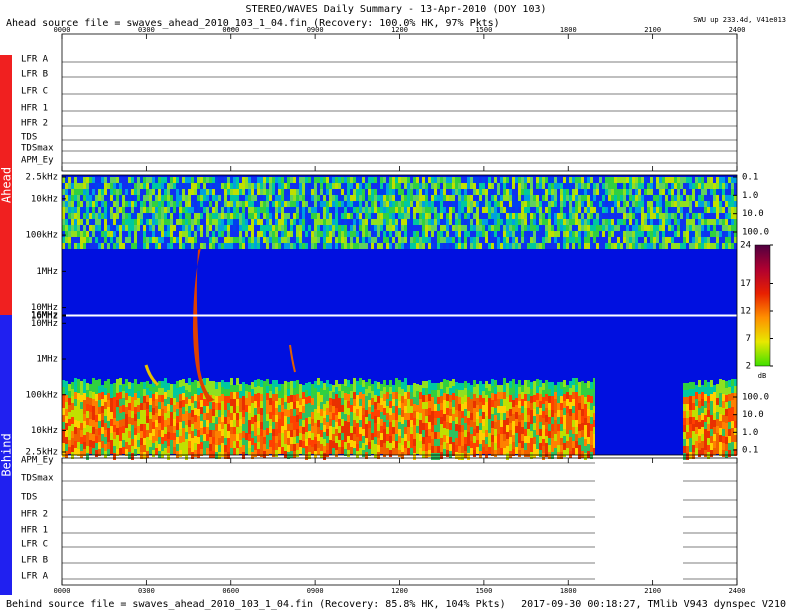 The image size is (792, 612). I want to click on x-tick-label: 0600, so click(230, 30).